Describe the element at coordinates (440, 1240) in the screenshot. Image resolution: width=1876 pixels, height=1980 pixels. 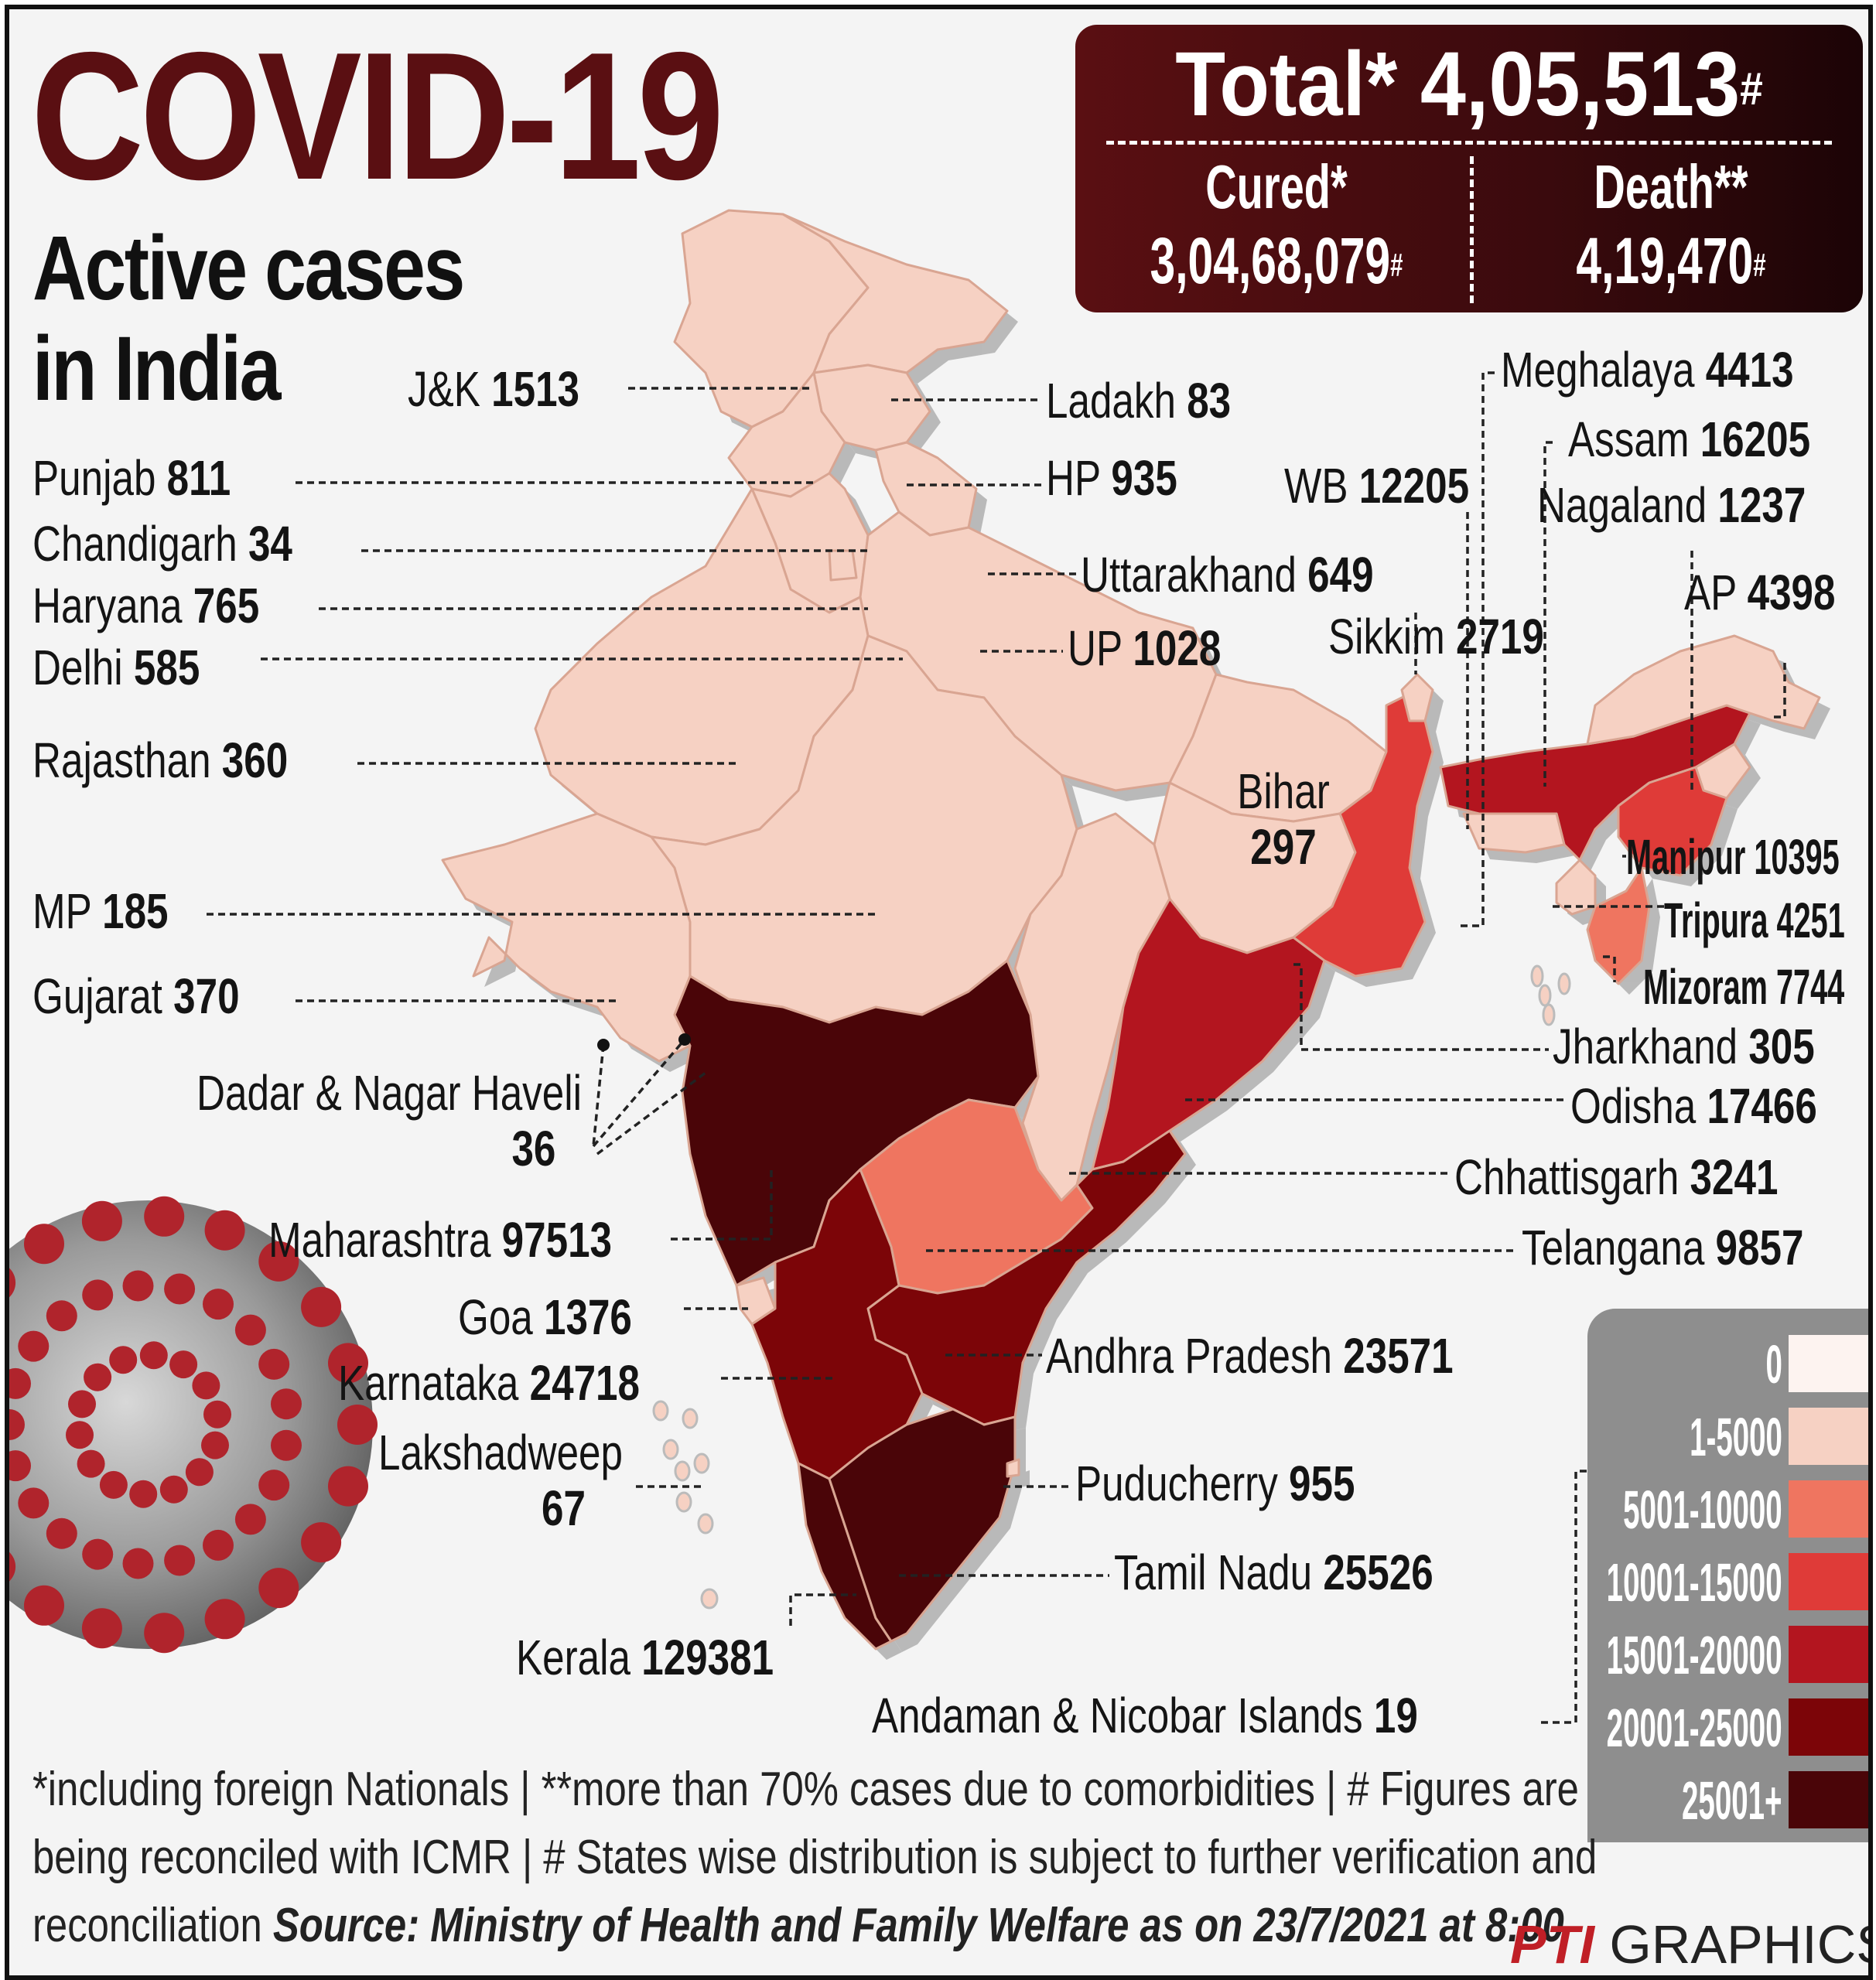
I see `label-maharashtra: Maharashtra 97513` at that location.